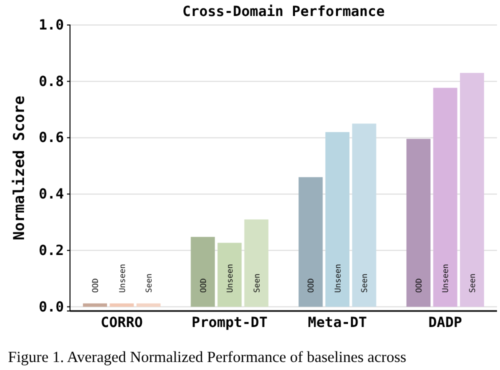 The image size is (500, 370). I want to click on y-tick-label: 0.2, so click(51, 250).